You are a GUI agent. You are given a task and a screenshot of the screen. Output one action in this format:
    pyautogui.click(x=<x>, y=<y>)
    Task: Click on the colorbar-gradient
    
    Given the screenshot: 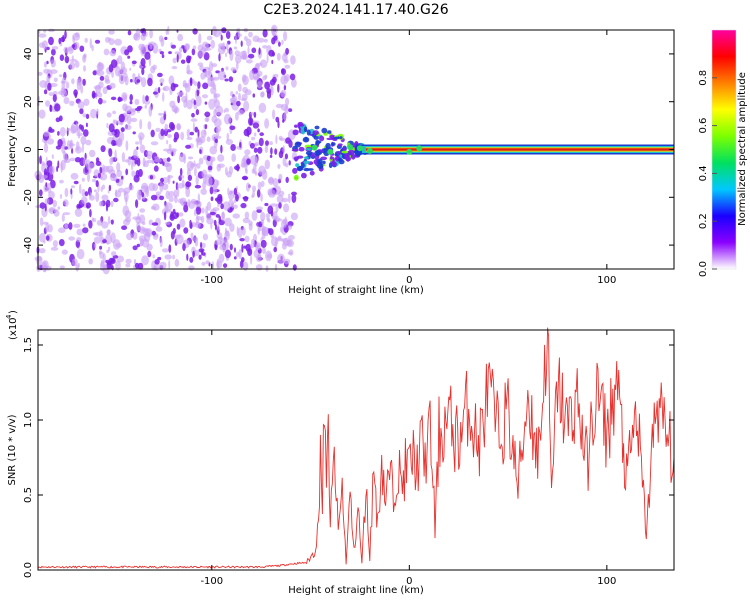 What is the action you would take?
    pyautogui.click(x=724, y=149)
    